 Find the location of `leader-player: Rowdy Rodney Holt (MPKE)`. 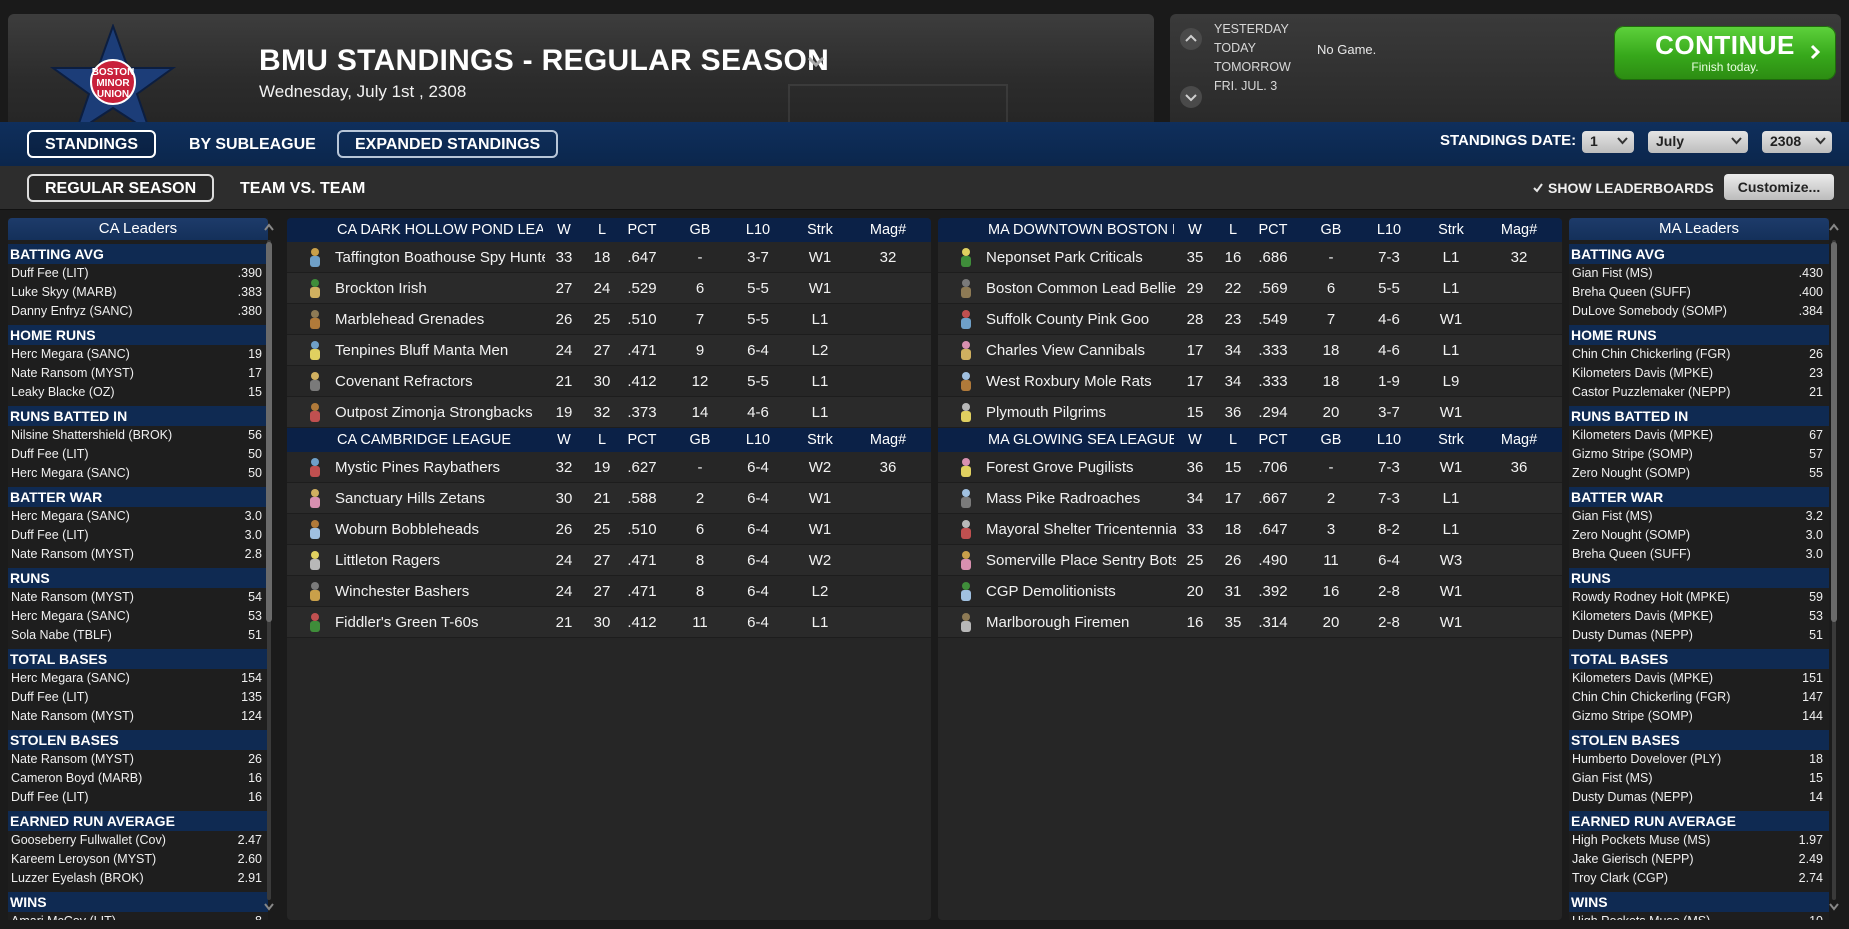

leader-player: Rowdy Rodney Holt (MPKE) is located at coordinates (1651, 597).